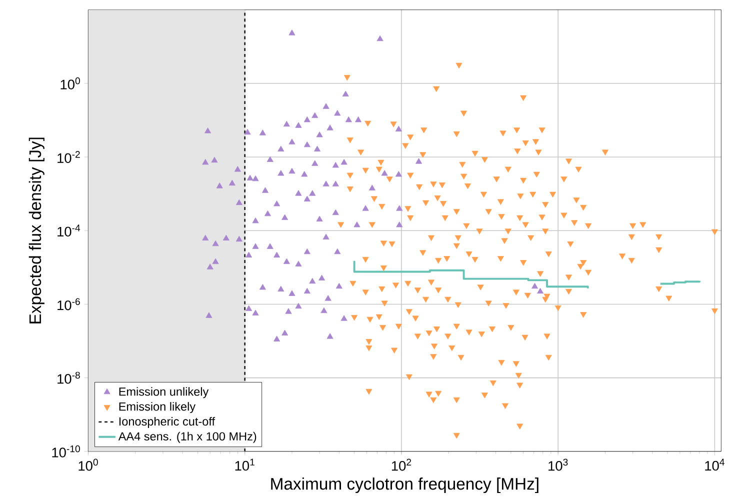 The image size is (730, 499). I want to click on legend-label: Emission likely, so click(157, 408).